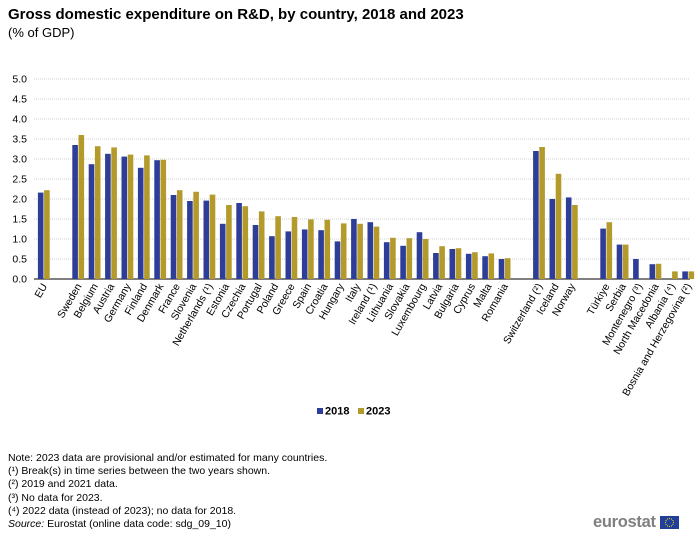 Image resolution: width=700 pixels, height=536 pixels. What do you see at coordinates (337, 412) in the screenshot?
I see `legend-label-2018: 2018` at bounding box center [337, 412].